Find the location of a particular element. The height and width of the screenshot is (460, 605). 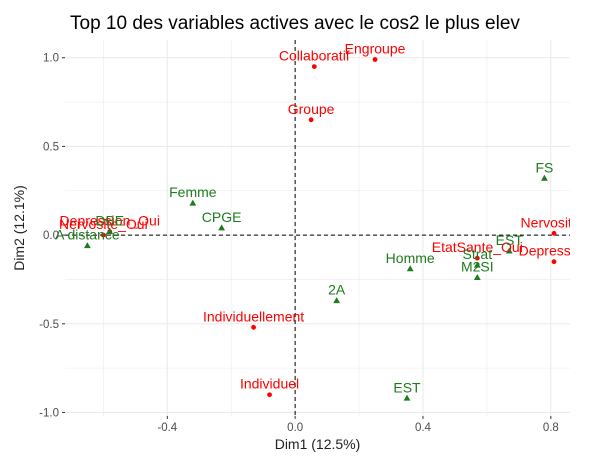

x-tick-label: 0.0 is located at coordinates (295, 428).